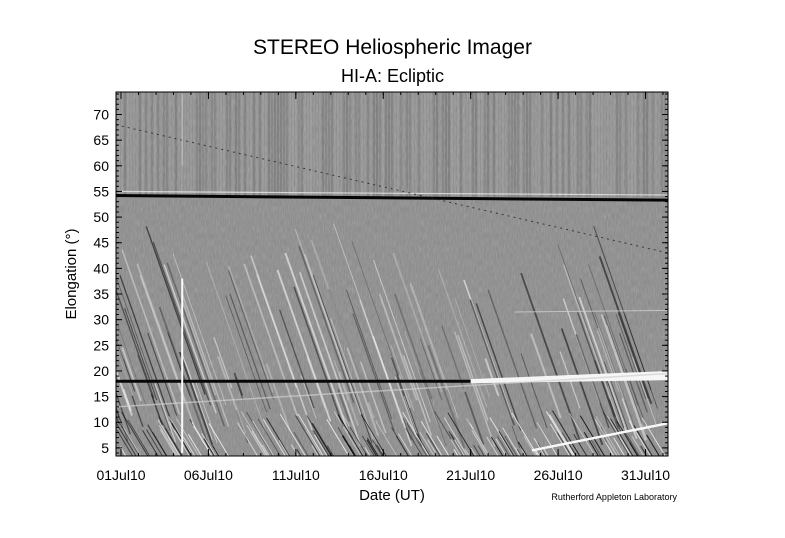 The width and height of the screenshot is (785, 538). Describe the element at coordinates (614, 497) in the screenshot. I see `credit-label: Rutherford Appleton Laboratory` at that location.